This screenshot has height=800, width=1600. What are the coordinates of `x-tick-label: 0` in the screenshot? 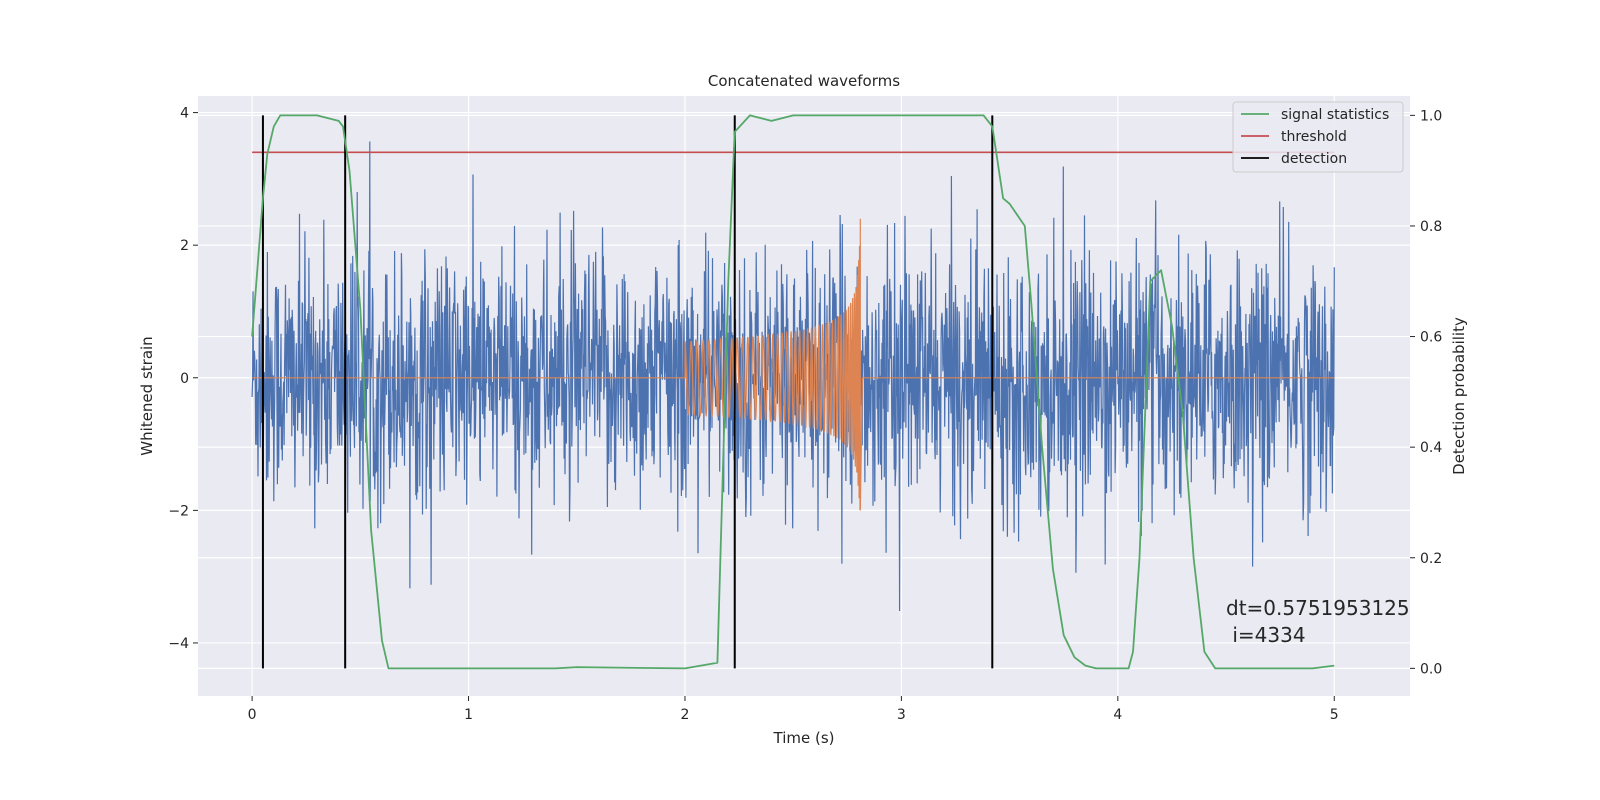 It's located at (252, 715).